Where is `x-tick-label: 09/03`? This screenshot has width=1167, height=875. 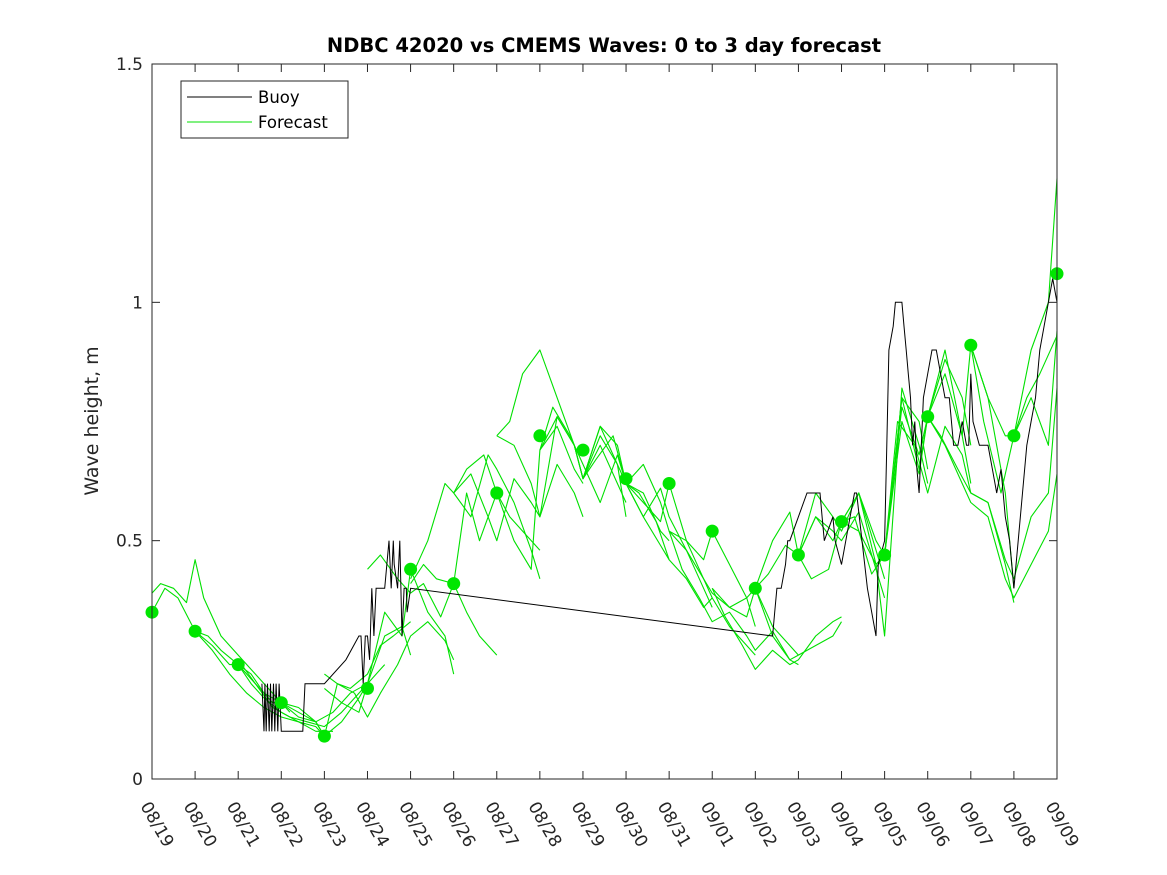
x-tick-label: 09/03 is located at coordinates (803, 825).